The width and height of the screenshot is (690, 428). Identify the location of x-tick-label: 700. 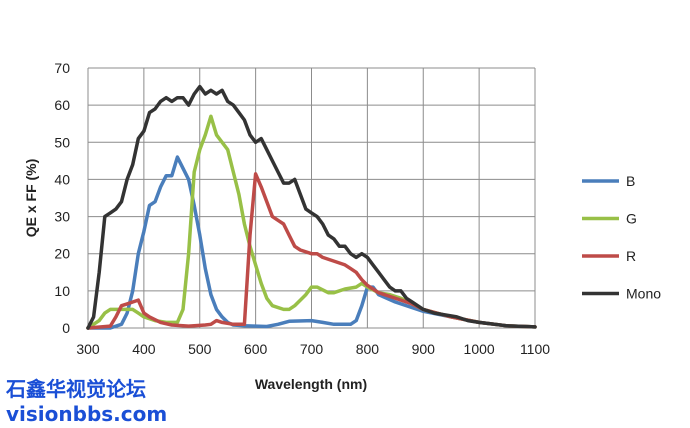
(312, 349).